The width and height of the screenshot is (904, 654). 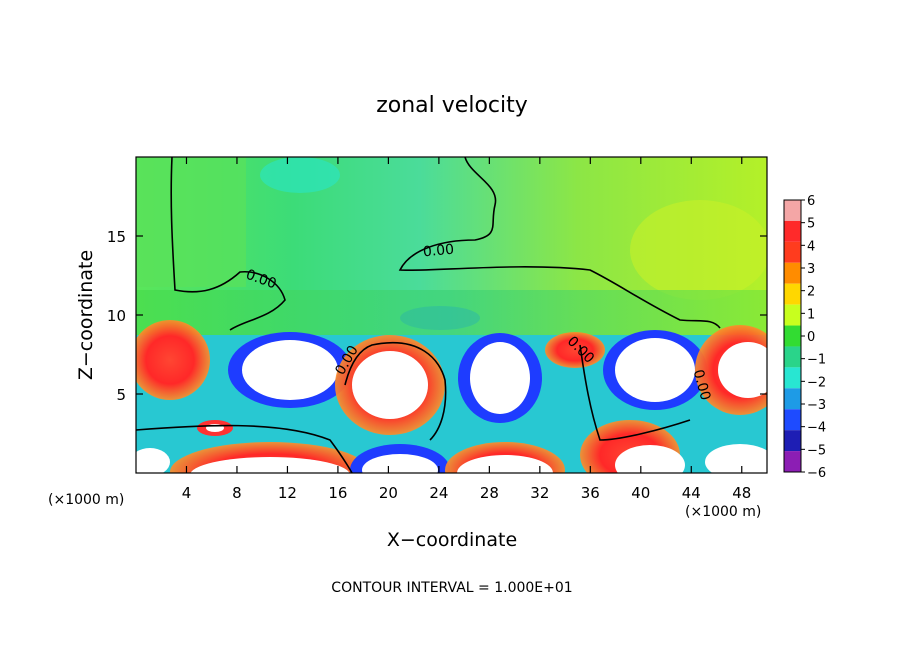 What do you see at coordinates (811, 292) in the screenshot?
I see `colorbar-label: 2` at bounding box center [811, 292].